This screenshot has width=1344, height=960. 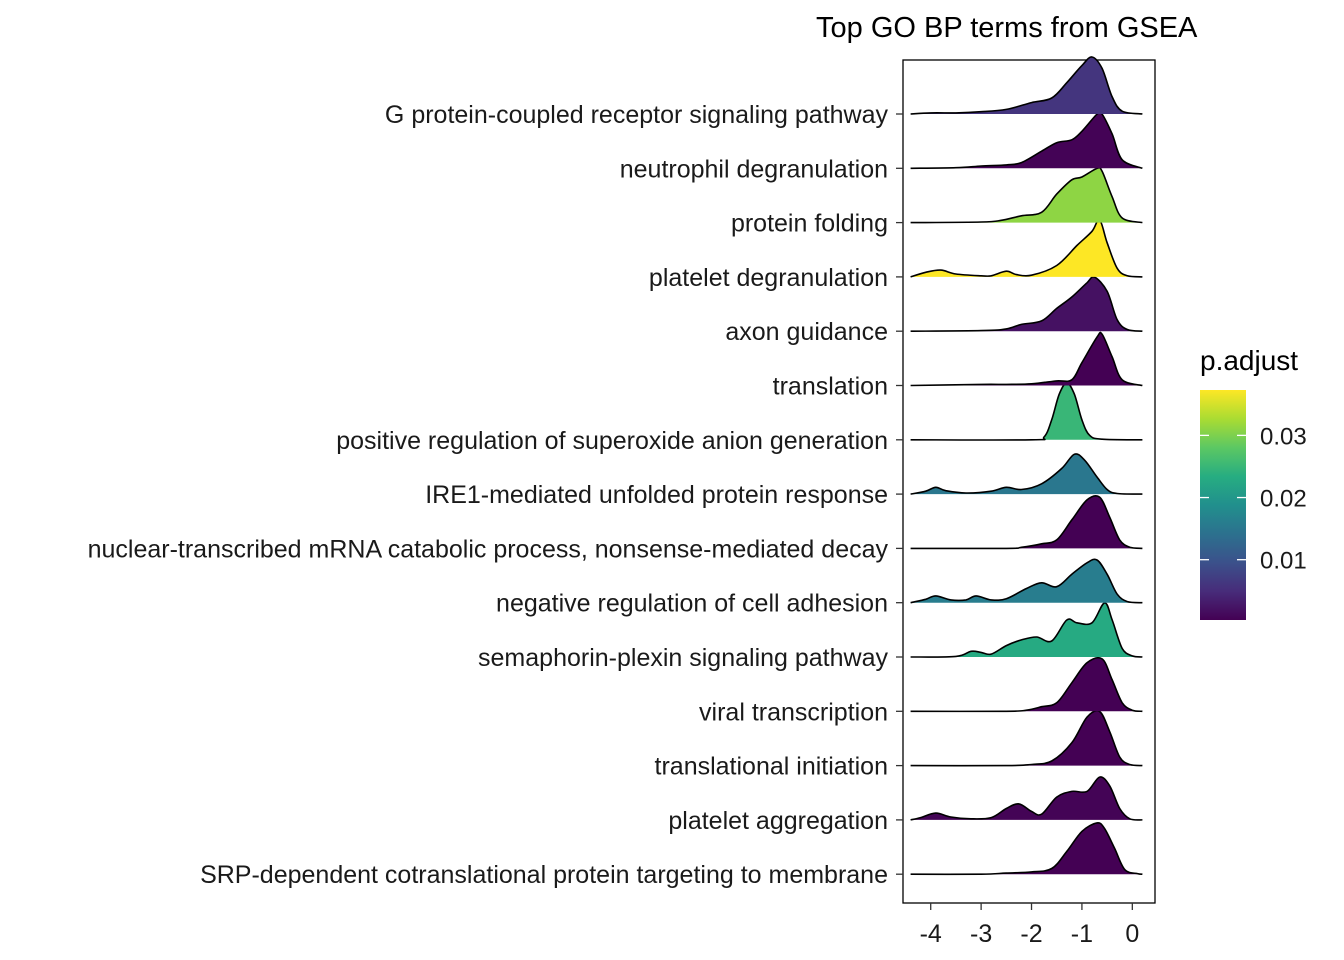 What do you see at coordinates (771, 767) in the screenshot?
I see `y-tick-label: translational initiation` at bounding box center [771, 767].